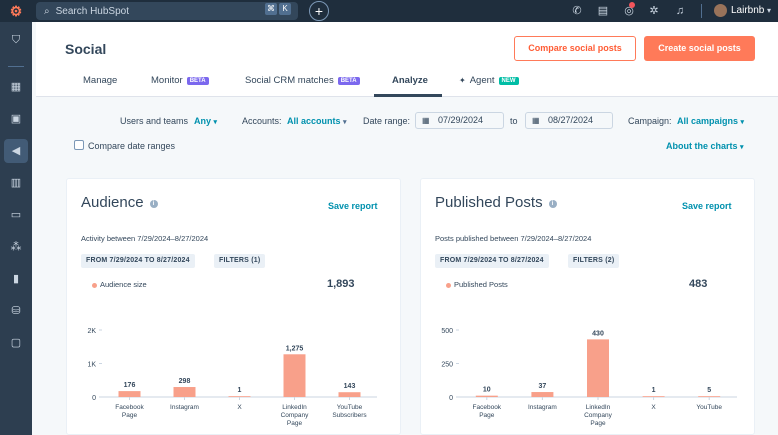 Image resolution: width=778 pixels, height=435 pixels. I want to click on tab-agent: ✦ Agent NEW, so click(489, 80).